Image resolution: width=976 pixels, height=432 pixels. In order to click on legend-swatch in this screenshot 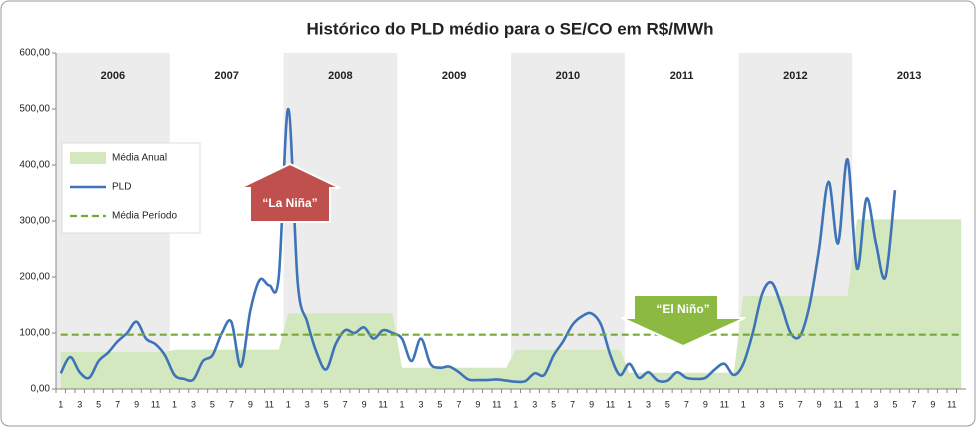, I will do `click(88, 158)`.